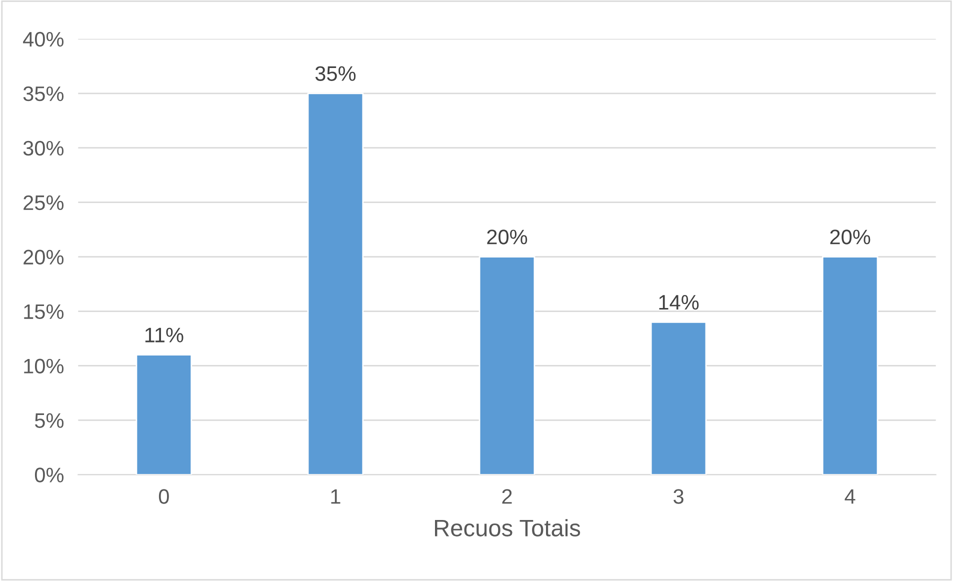 The height and width of the screenshot is (581, 953). Describe the element at coordinates (44, 366) in the screenshot. I see `y-tick-label: 10%` at that location.